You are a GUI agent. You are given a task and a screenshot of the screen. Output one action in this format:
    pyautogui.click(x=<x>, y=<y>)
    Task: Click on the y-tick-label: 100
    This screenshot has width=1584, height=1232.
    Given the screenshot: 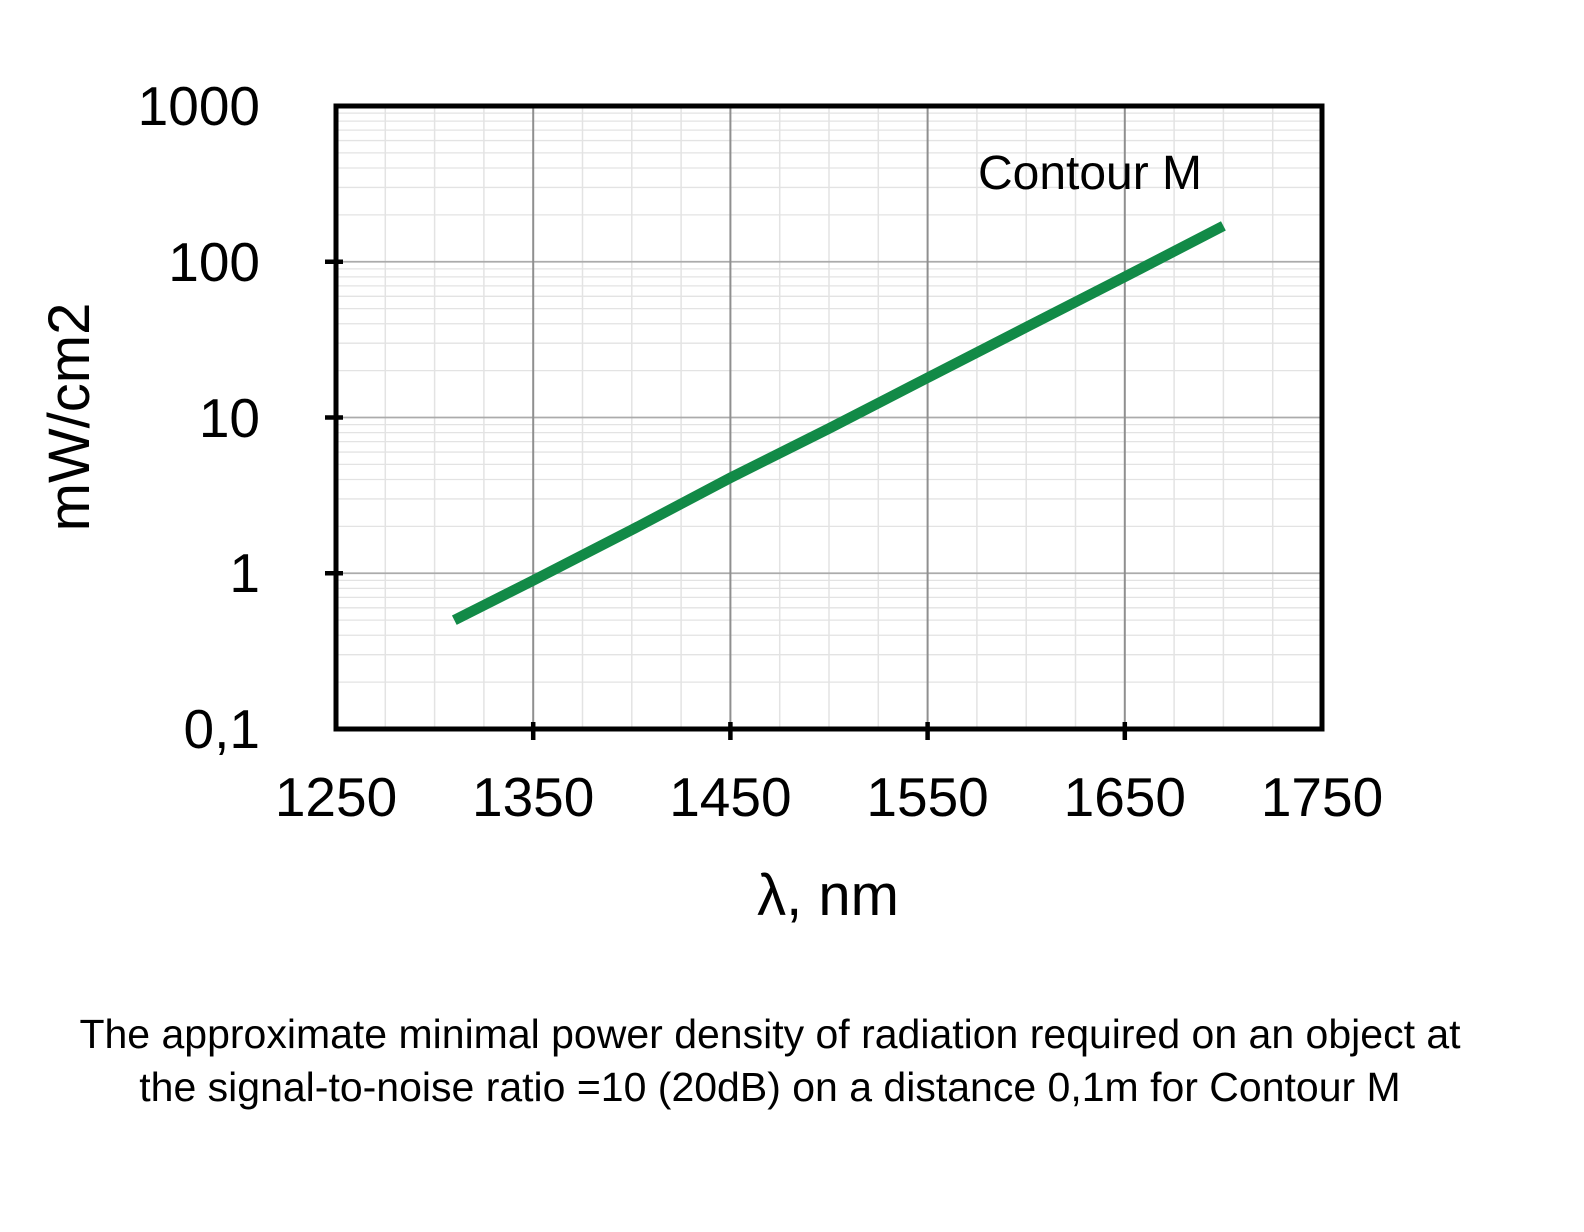 What is the action you would take?
    pyautogui.click(x=214, y=261)
    